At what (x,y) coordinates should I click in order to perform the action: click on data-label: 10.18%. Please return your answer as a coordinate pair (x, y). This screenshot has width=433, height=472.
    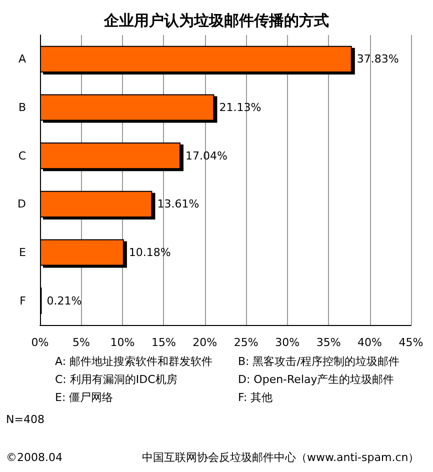
    Looking at the image, I should click on (149, 252).